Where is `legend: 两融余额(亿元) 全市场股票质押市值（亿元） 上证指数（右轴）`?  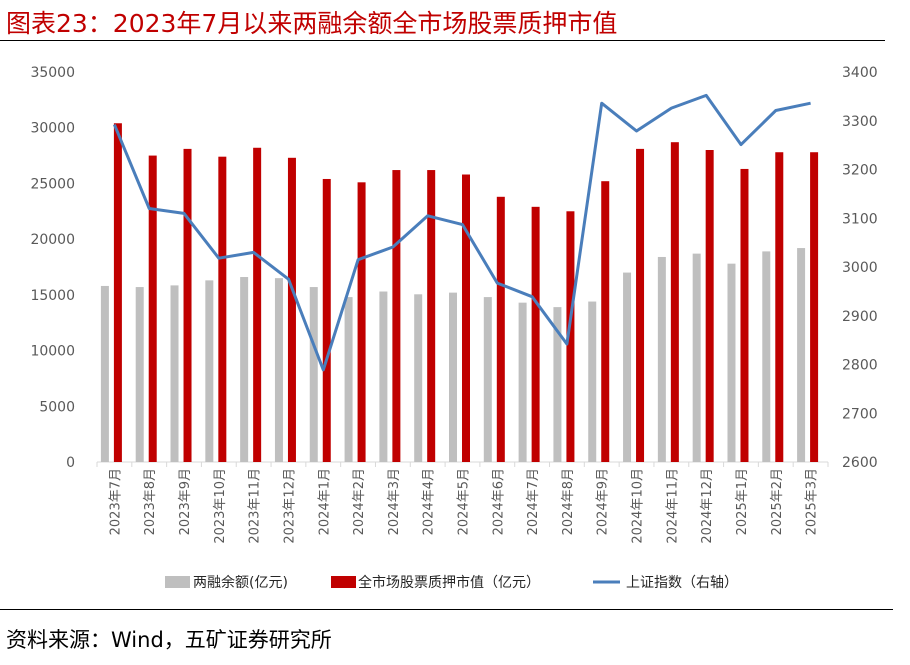
legend: 两融余额(亿元) 全市场股票质押市值（亿元） 上证指数（右轴） is located at coordinates (451, 582).